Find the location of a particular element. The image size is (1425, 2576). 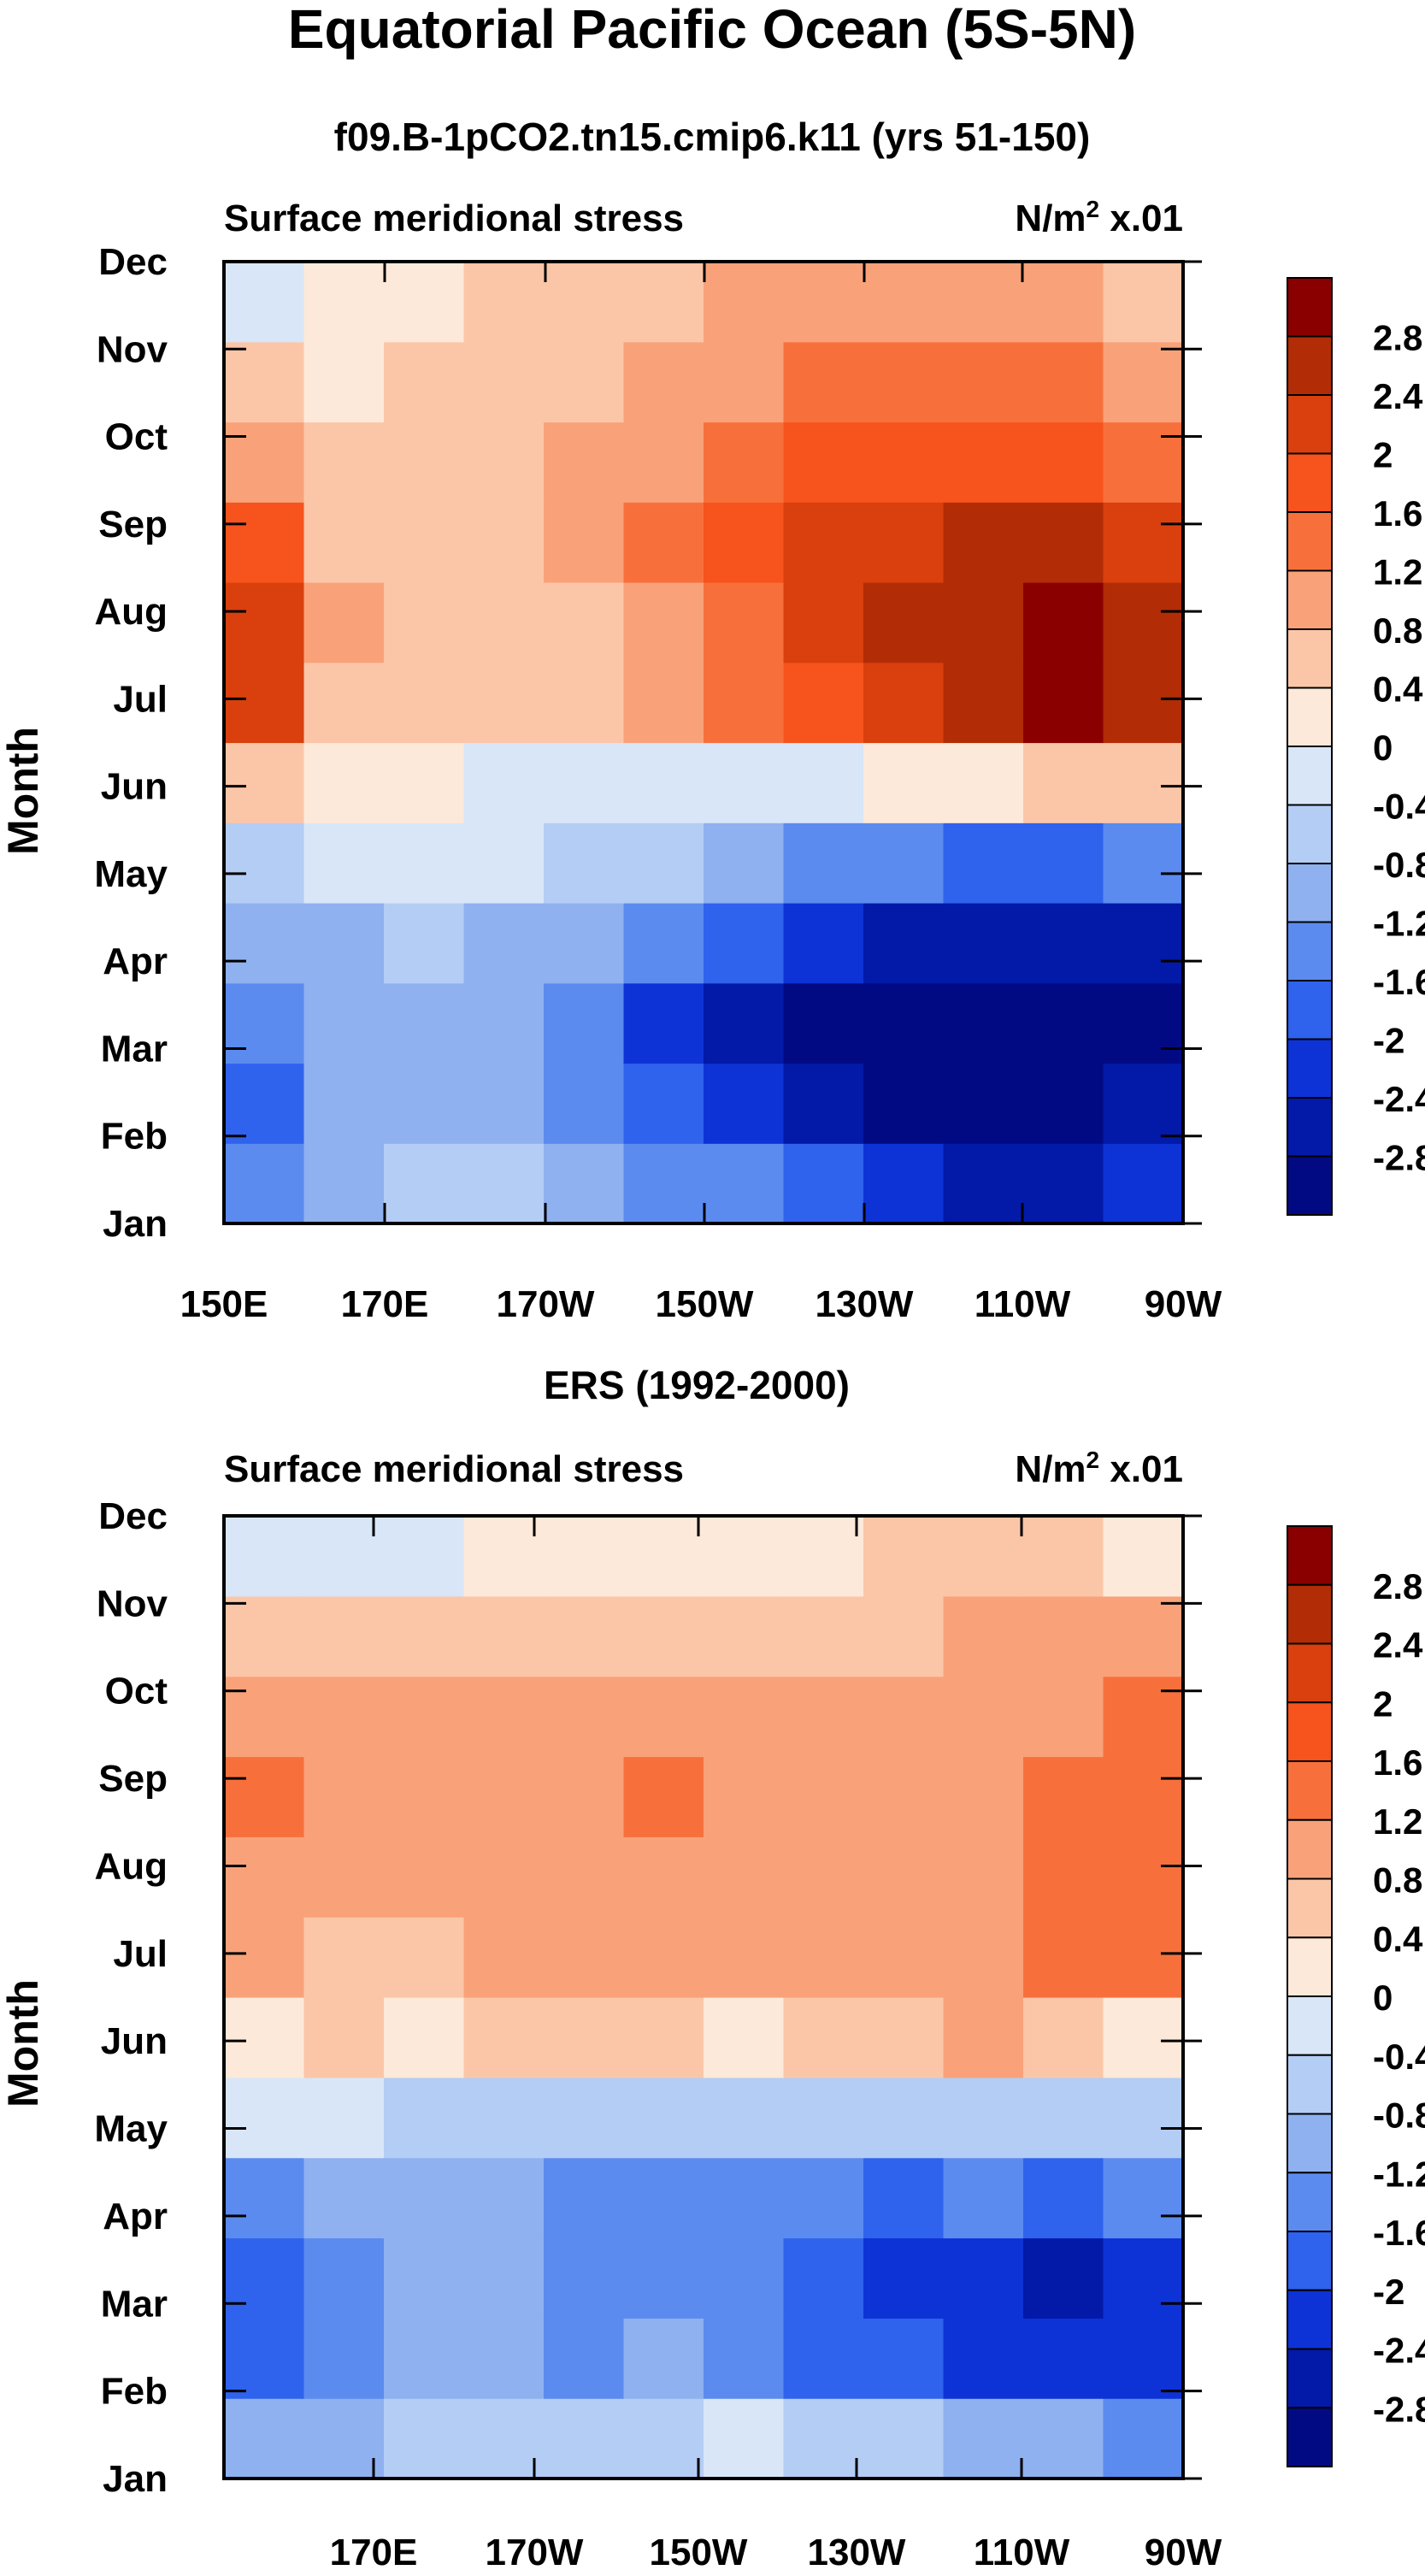

colorbar-label: 0.8 is located at coordinates (1397, 630).